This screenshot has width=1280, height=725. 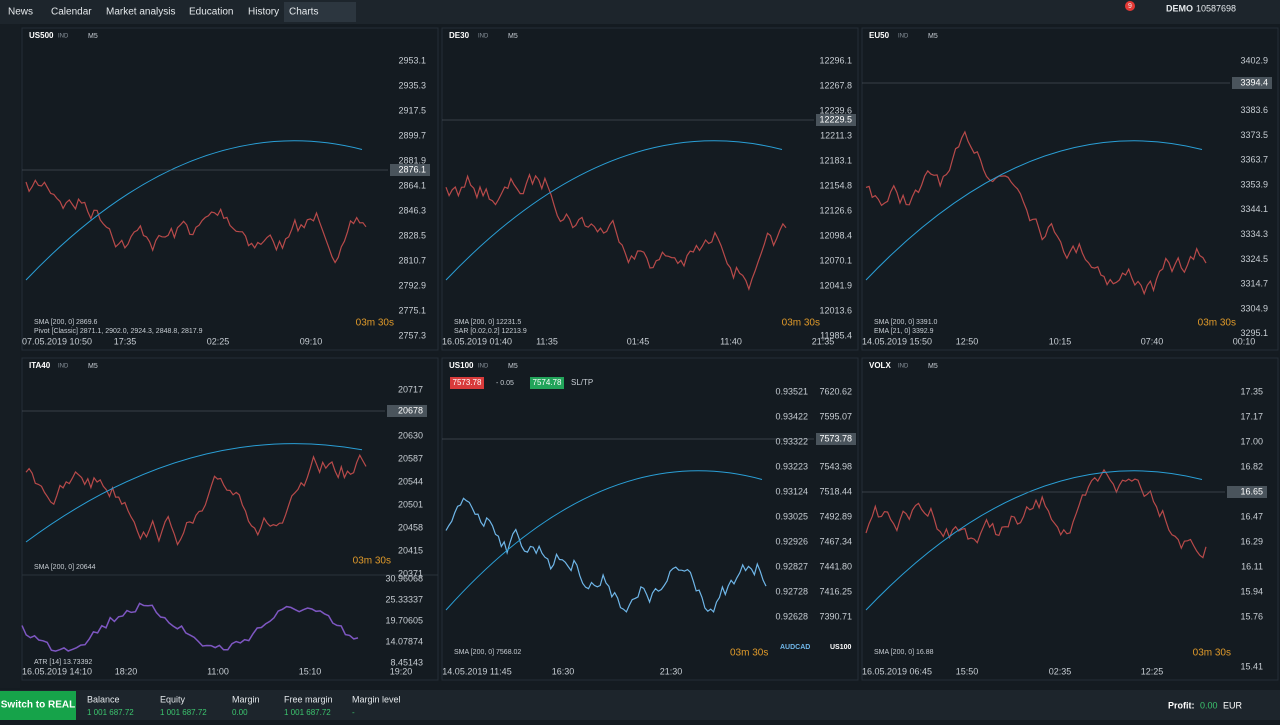 I want to click on chart-panel, so click(x=650, y=189).